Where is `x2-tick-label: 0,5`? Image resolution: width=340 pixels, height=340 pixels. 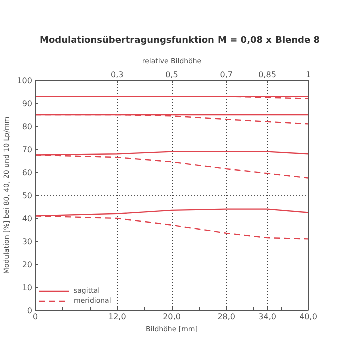 x2-tick-label: 0,5 is located at coordinates (172, 75).